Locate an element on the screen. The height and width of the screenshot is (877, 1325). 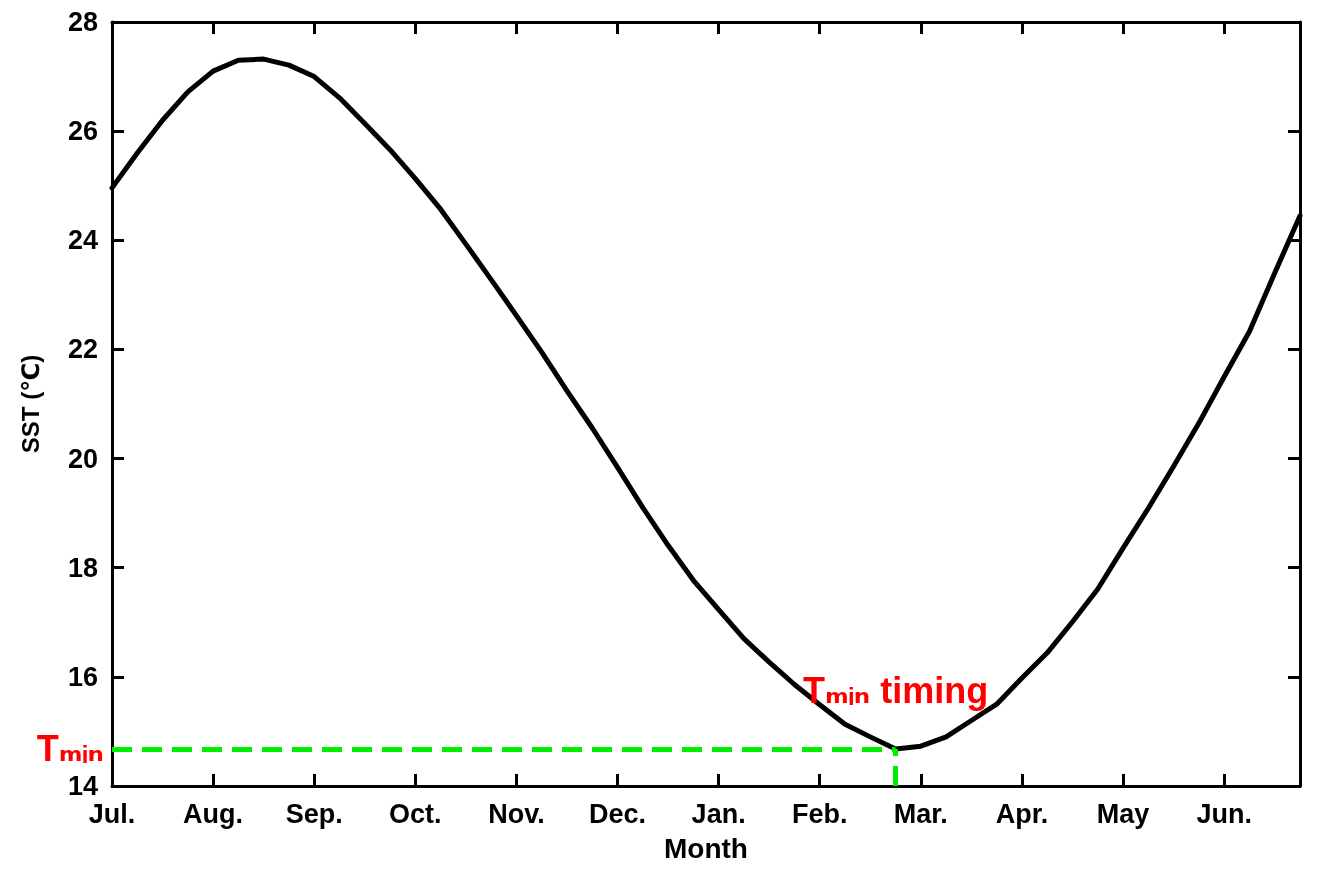
x-tick-label: Jan. is located at coordinates (718, 813).